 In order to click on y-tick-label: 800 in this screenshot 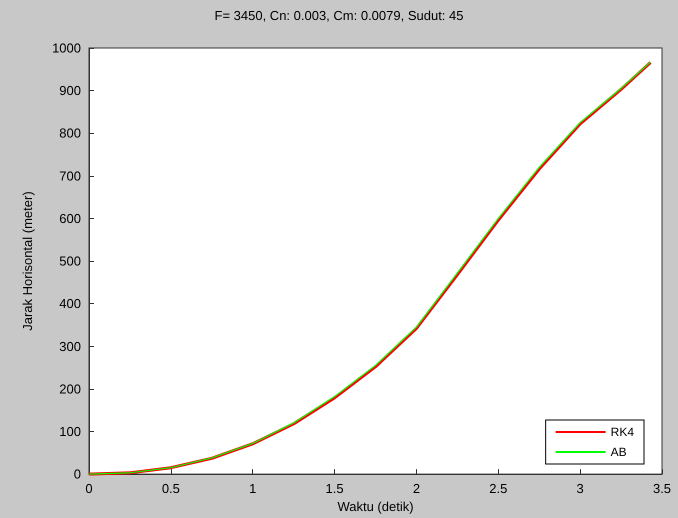, I will do `click(70, 133)`.